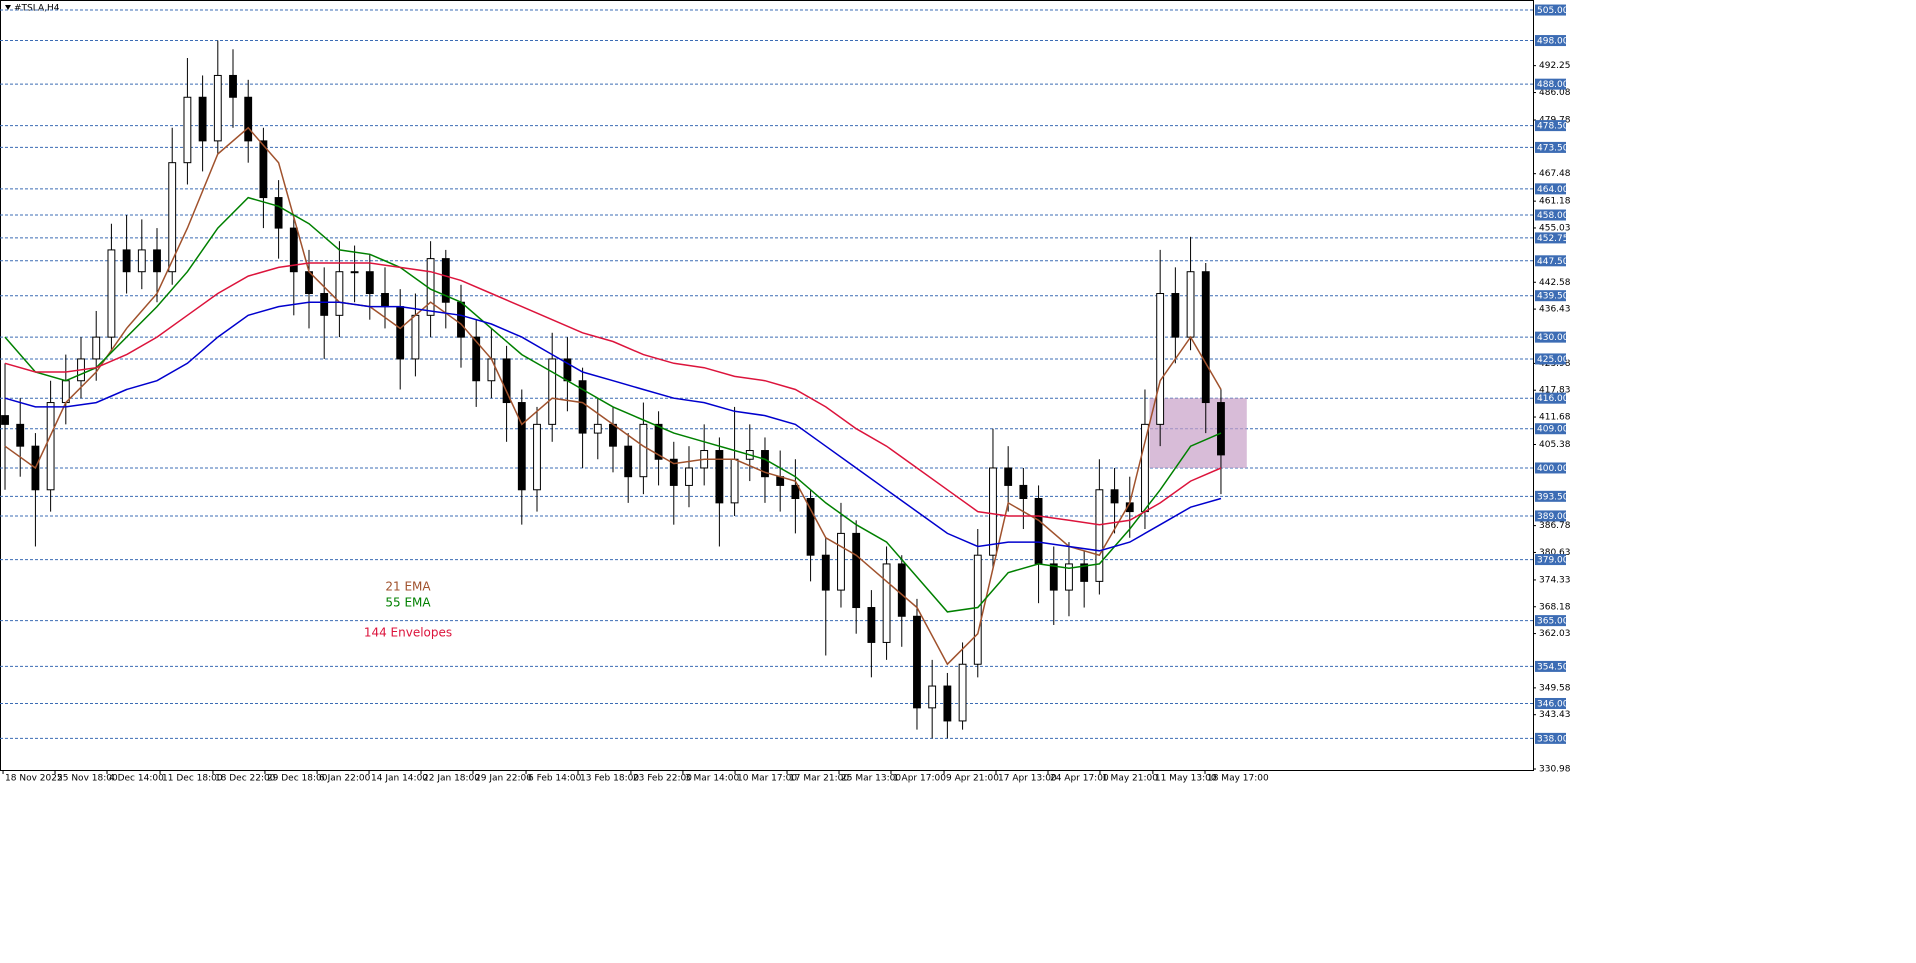  What do you see at coordinates (1553, 297) in the screenshot?
I see `level-label: 439.50` at bounding box center [1553, 297].